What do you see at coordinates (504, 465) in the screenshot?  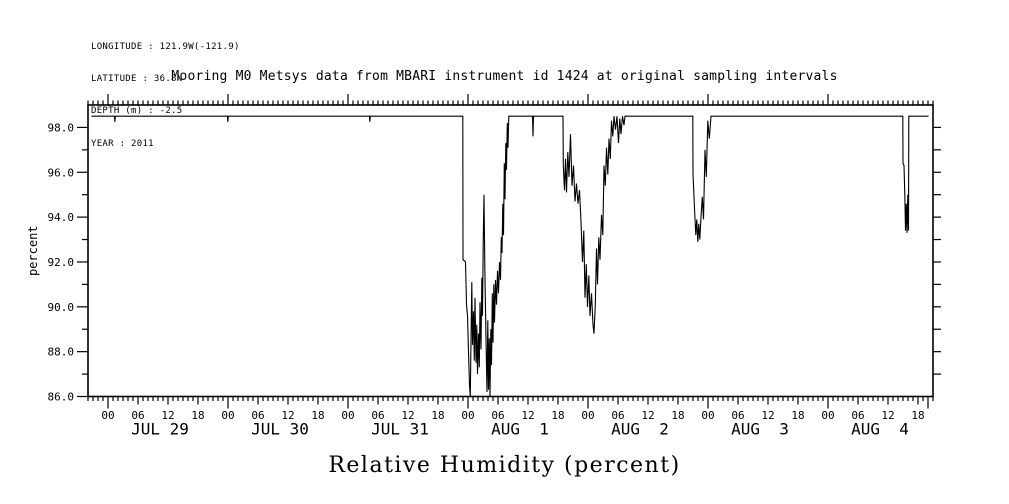 I see `x-axis-caption: Relative Humidity (percent)` at bounding box center [504, 465].